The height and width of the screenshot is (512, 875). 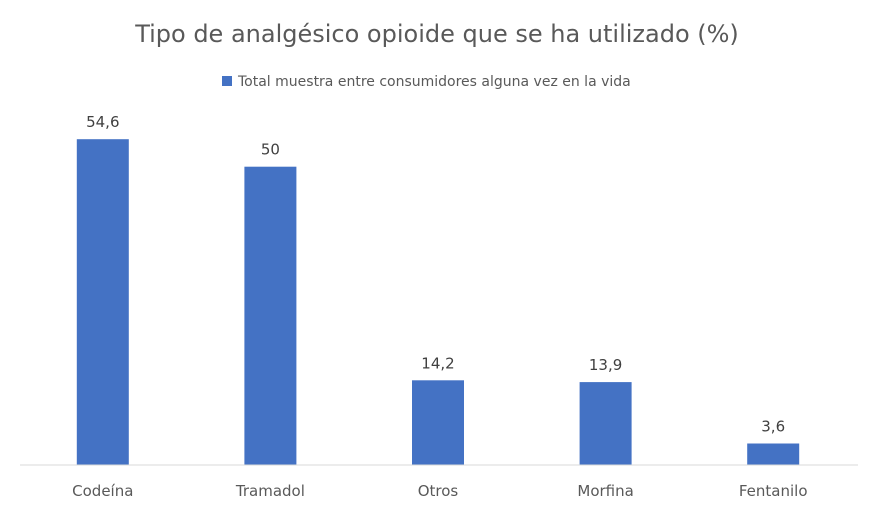 I want to click on legend-swatch, so click(x=227, y=81).